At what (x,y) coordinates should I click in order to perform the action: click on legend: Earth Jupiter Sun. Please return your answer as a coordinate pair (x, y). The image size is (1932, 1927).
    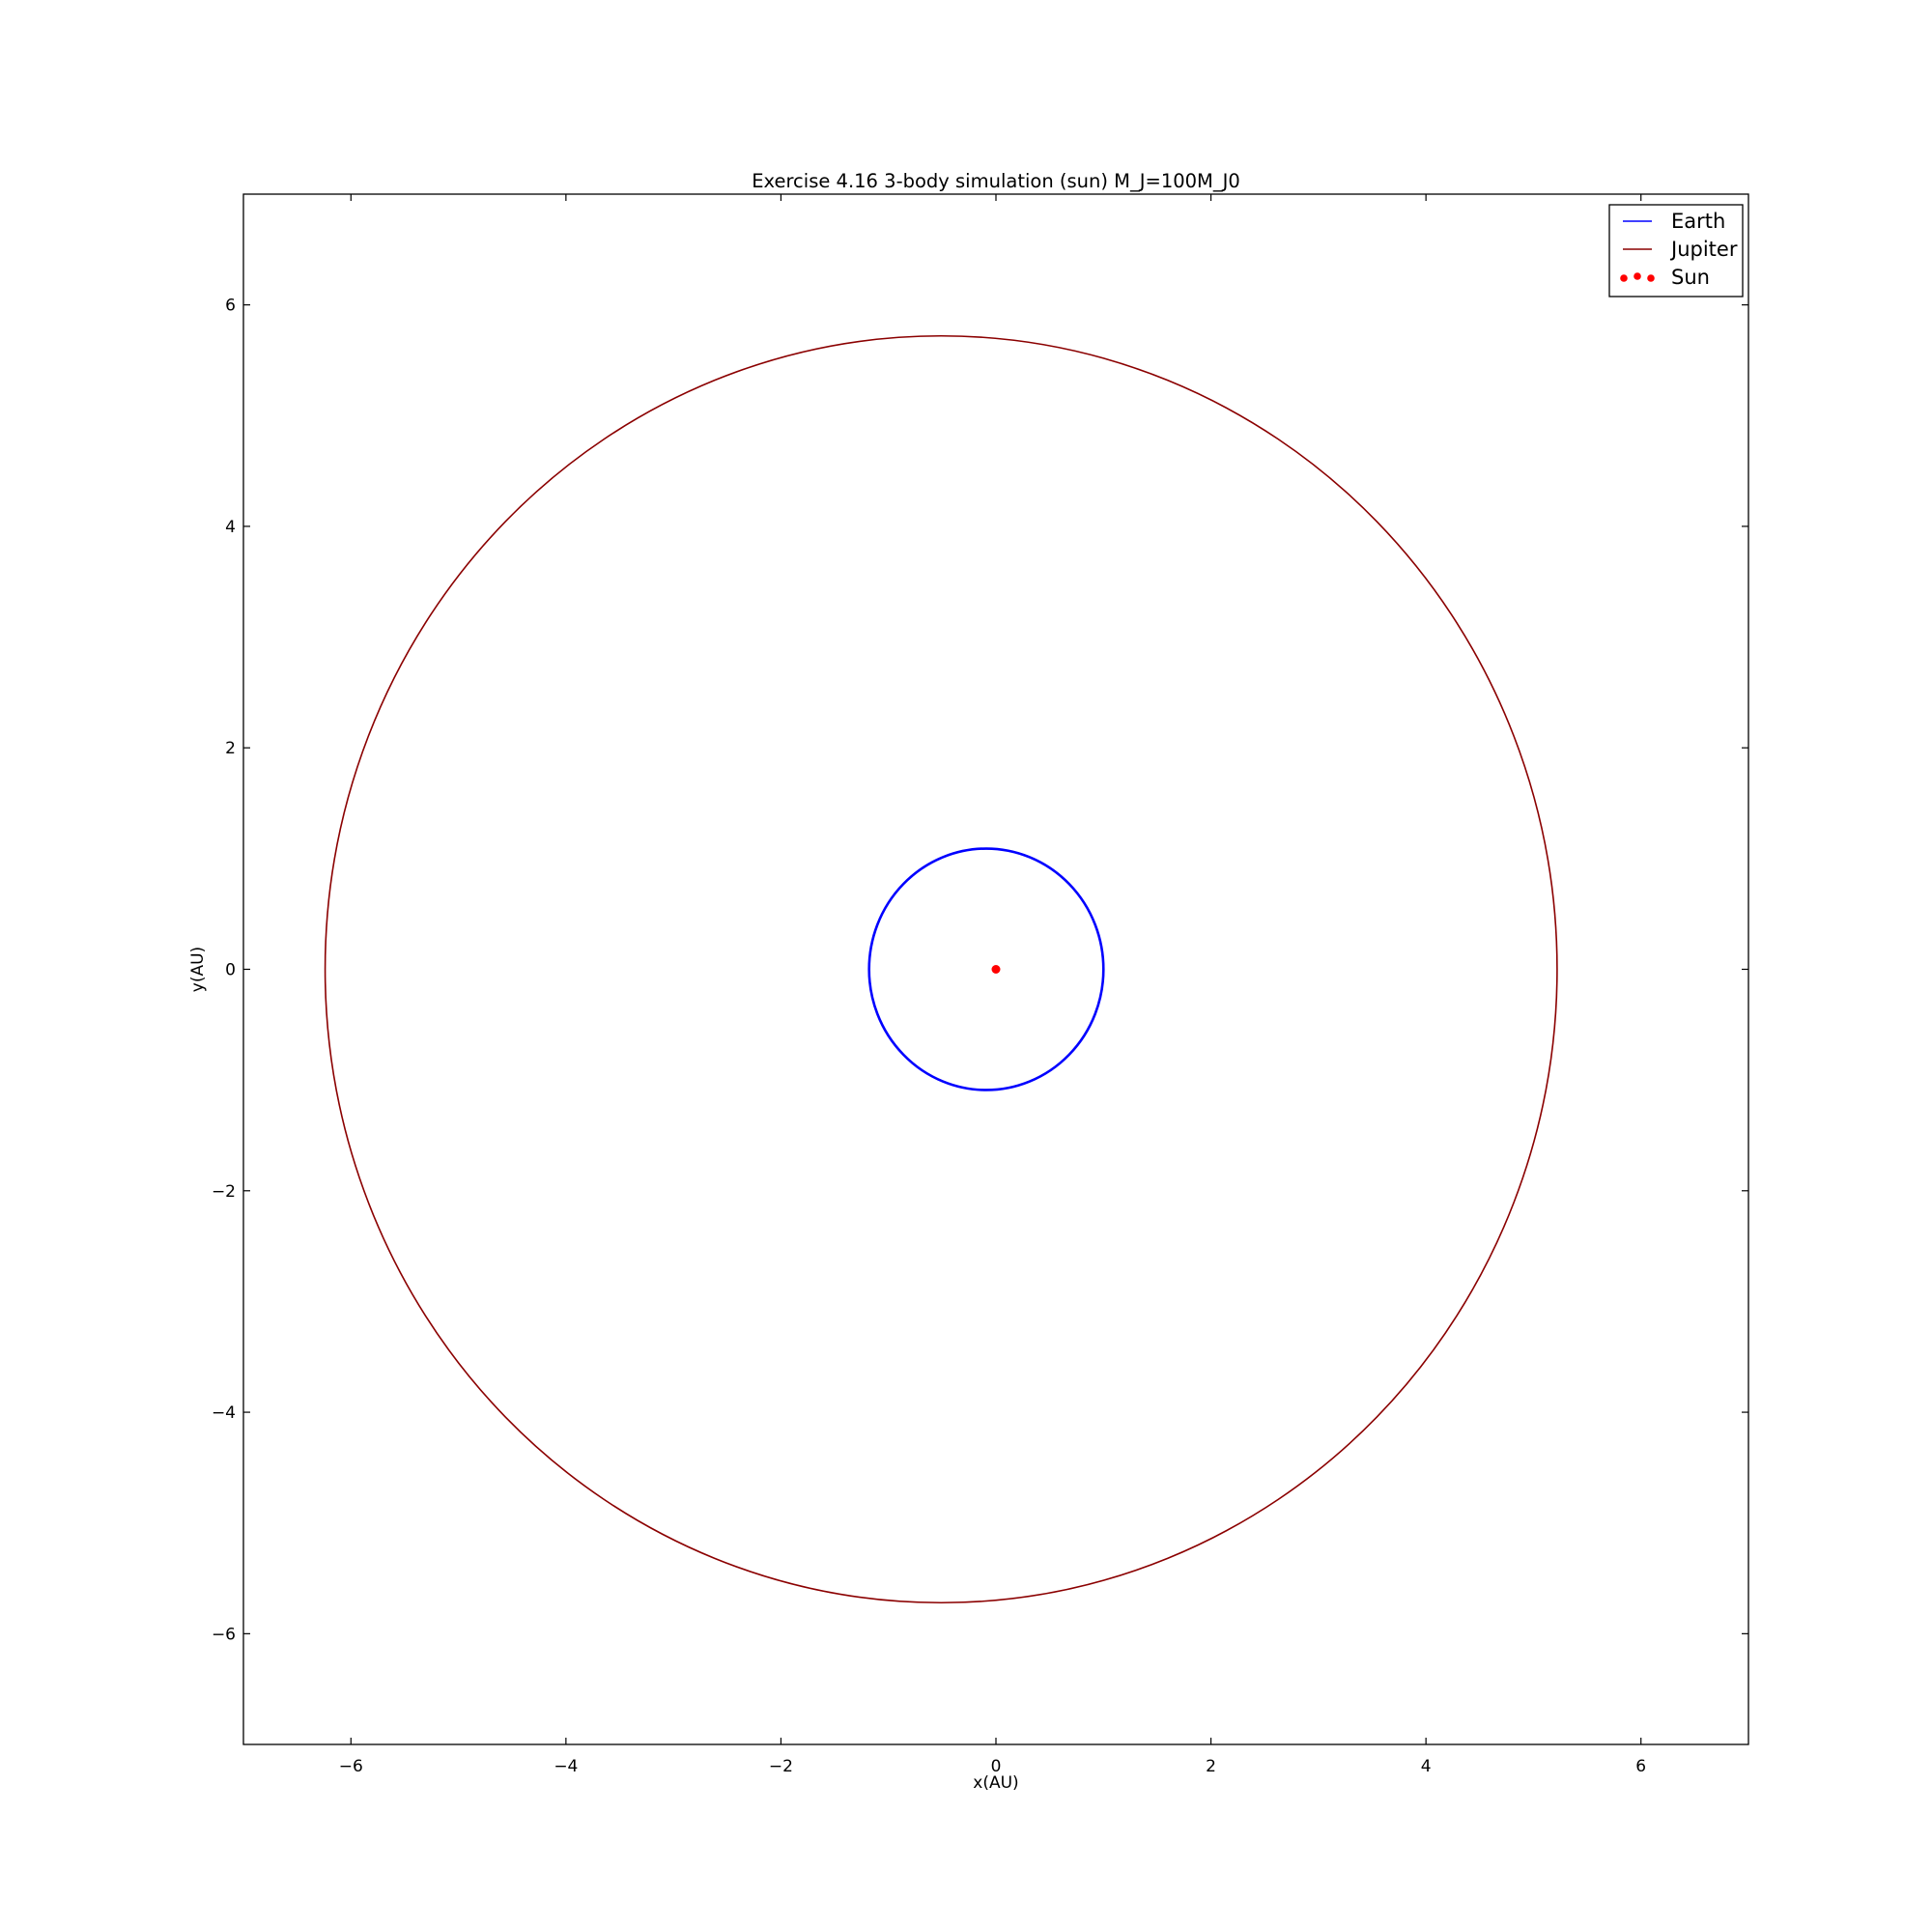
    Looking at the image, I should click on (1676, 251).